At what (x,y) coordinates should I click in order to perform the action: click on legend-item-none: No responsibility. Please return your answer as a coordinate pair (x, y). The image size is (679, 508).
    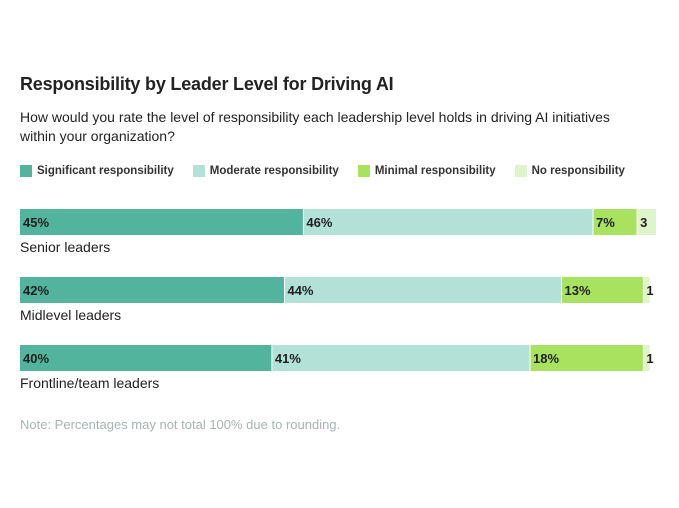
    Looking at the image, I should click on (569, 171).